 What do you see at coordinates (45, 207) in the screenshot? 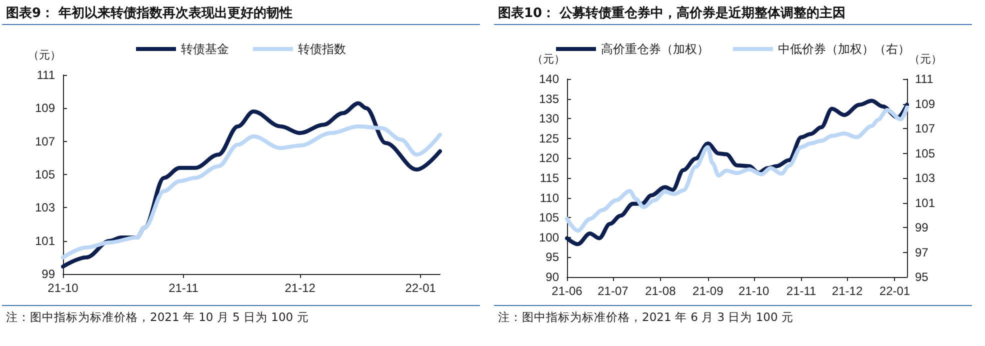
I see `y-tick-label: 103` at bounding box center [45, 207].